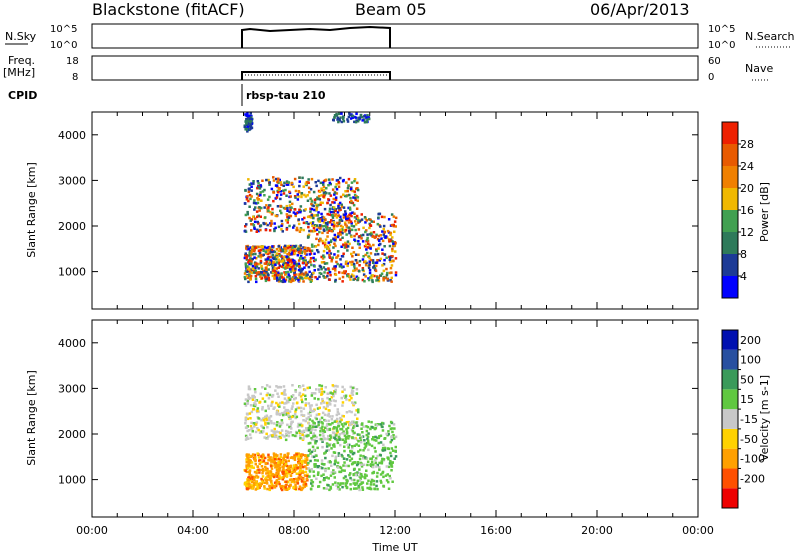 This screenshot has height=554, width=800. Describe the element at coordinates (730, 199) in the screenshot. I see `power-colorbar-swatch` at that location.